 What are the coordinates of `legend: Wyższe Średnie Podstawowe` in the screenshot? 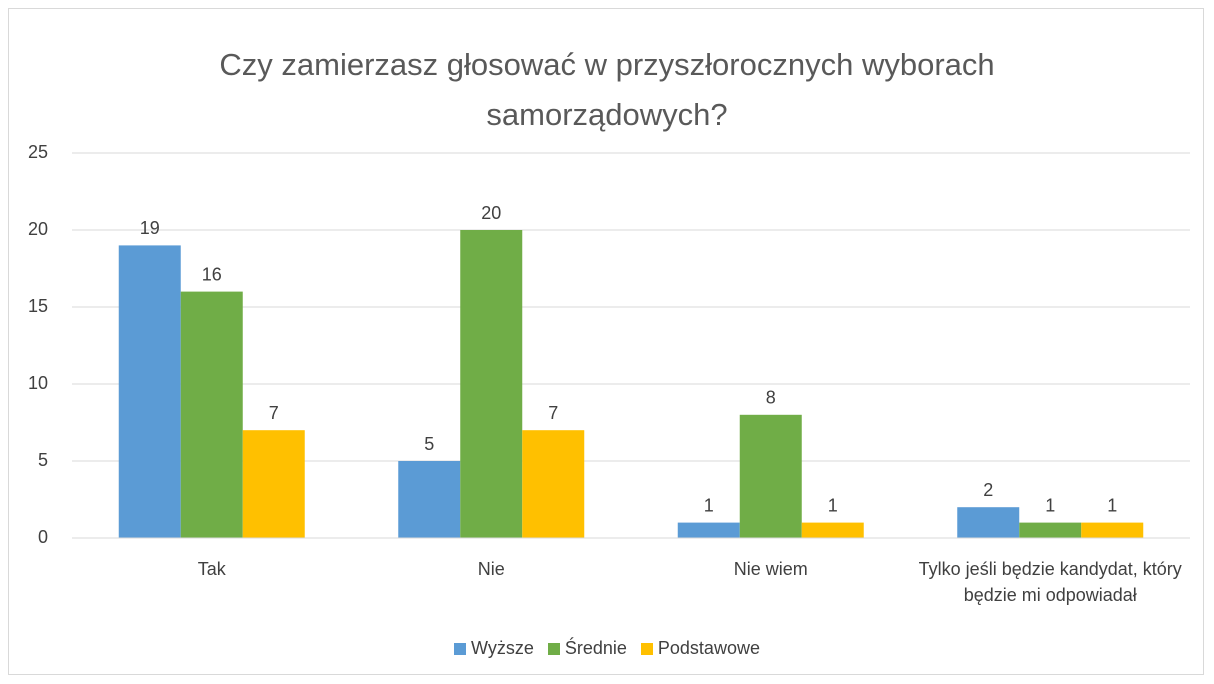 It's located at (607, 648).